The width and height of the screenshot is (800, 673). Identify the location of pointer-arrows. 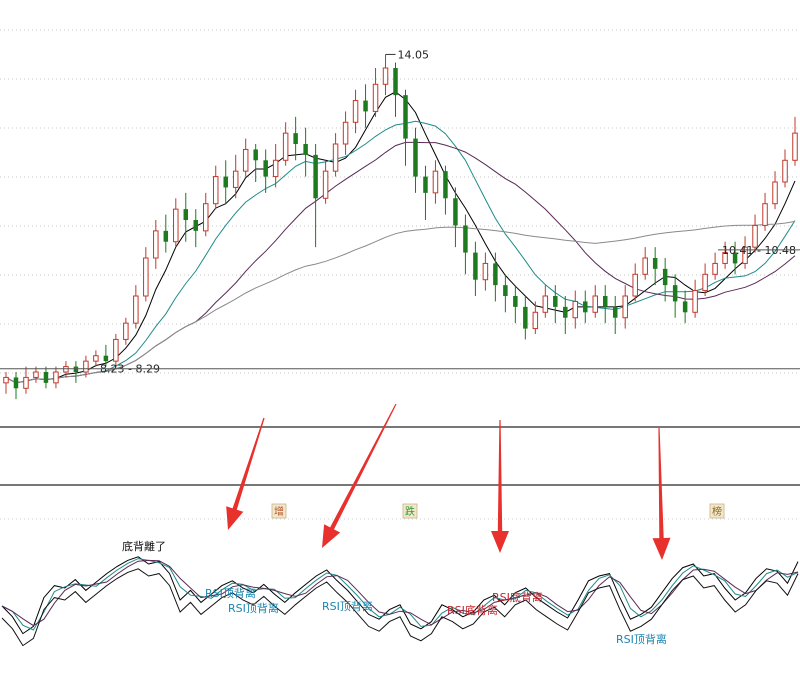
(448, 481).